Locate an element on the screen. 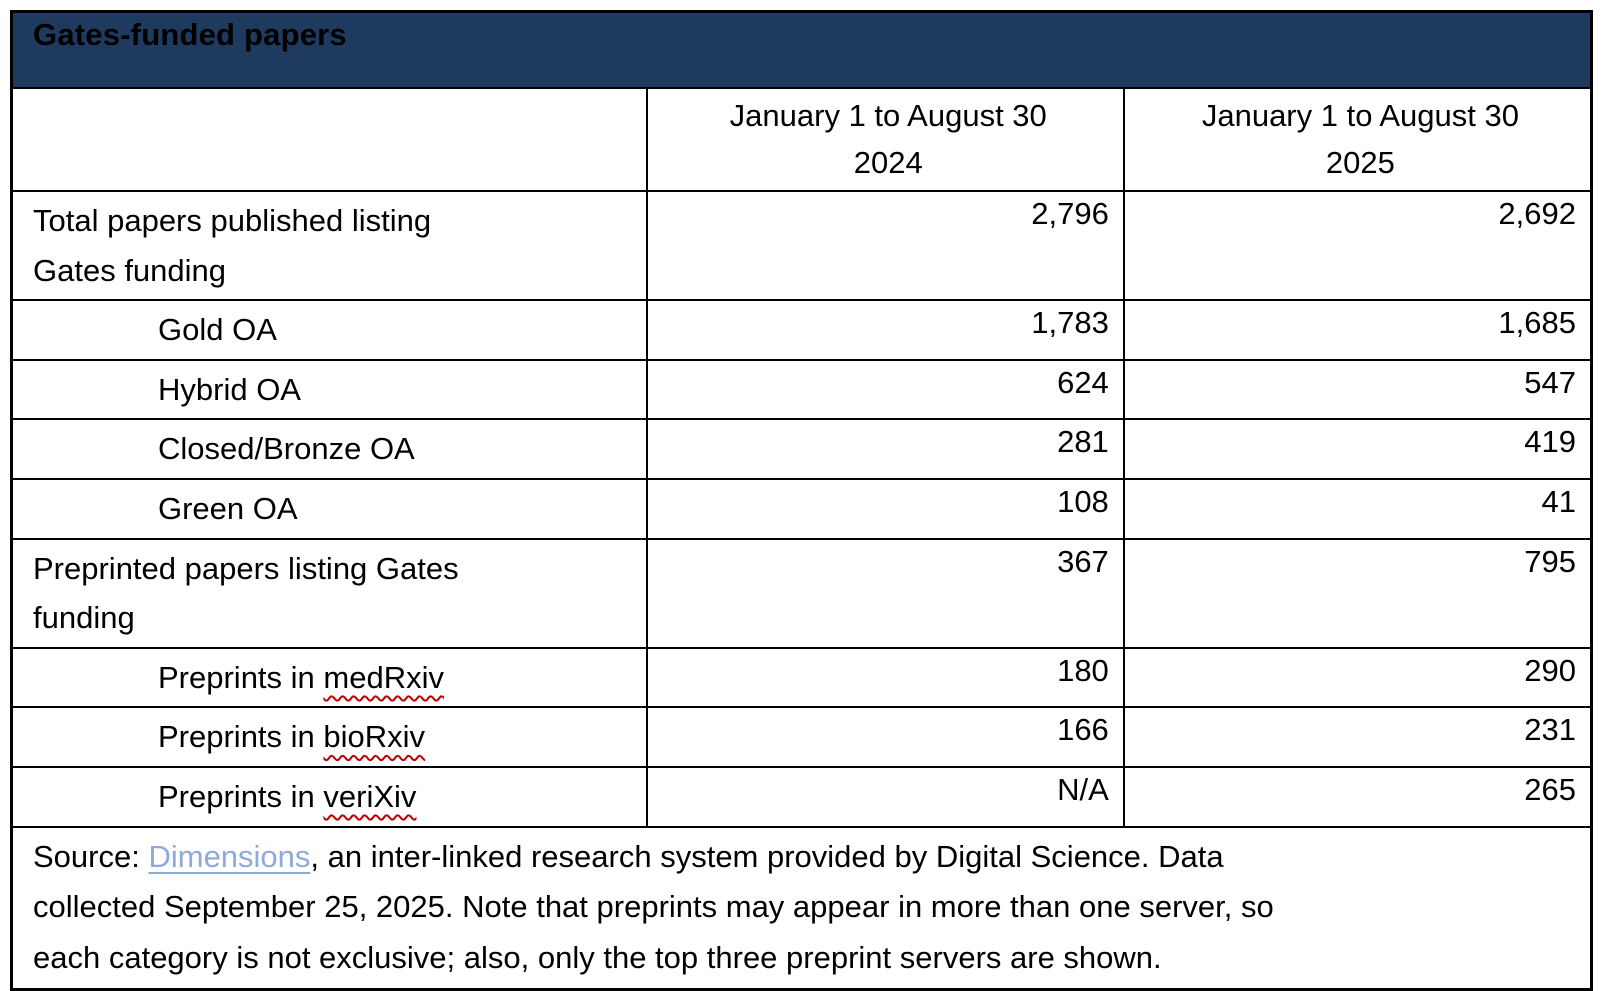 This screenshot has width=1602, height=991. table-title: Gates-funded papers is located at coordinates (801, 49).